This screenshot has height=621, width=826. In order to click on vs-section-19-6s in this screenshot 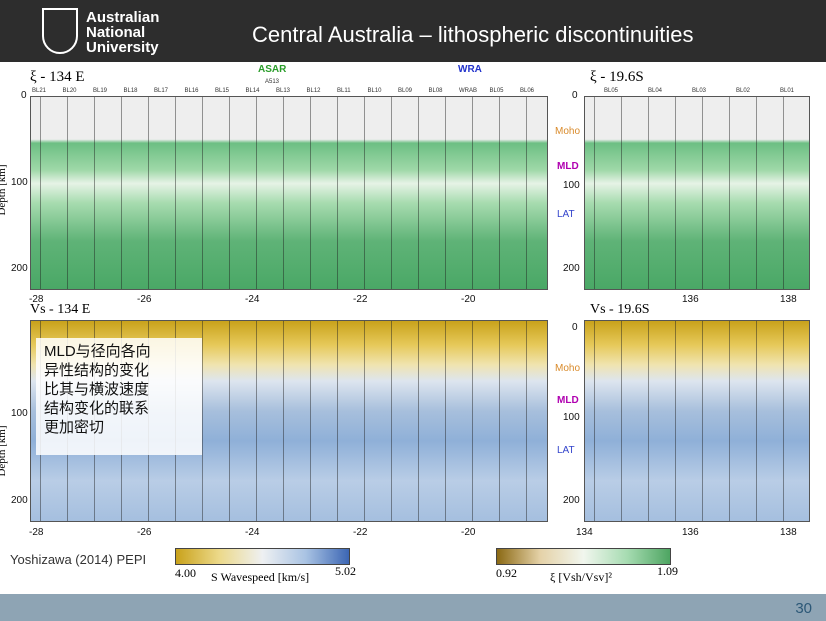, I will do `click(697, 421)`.